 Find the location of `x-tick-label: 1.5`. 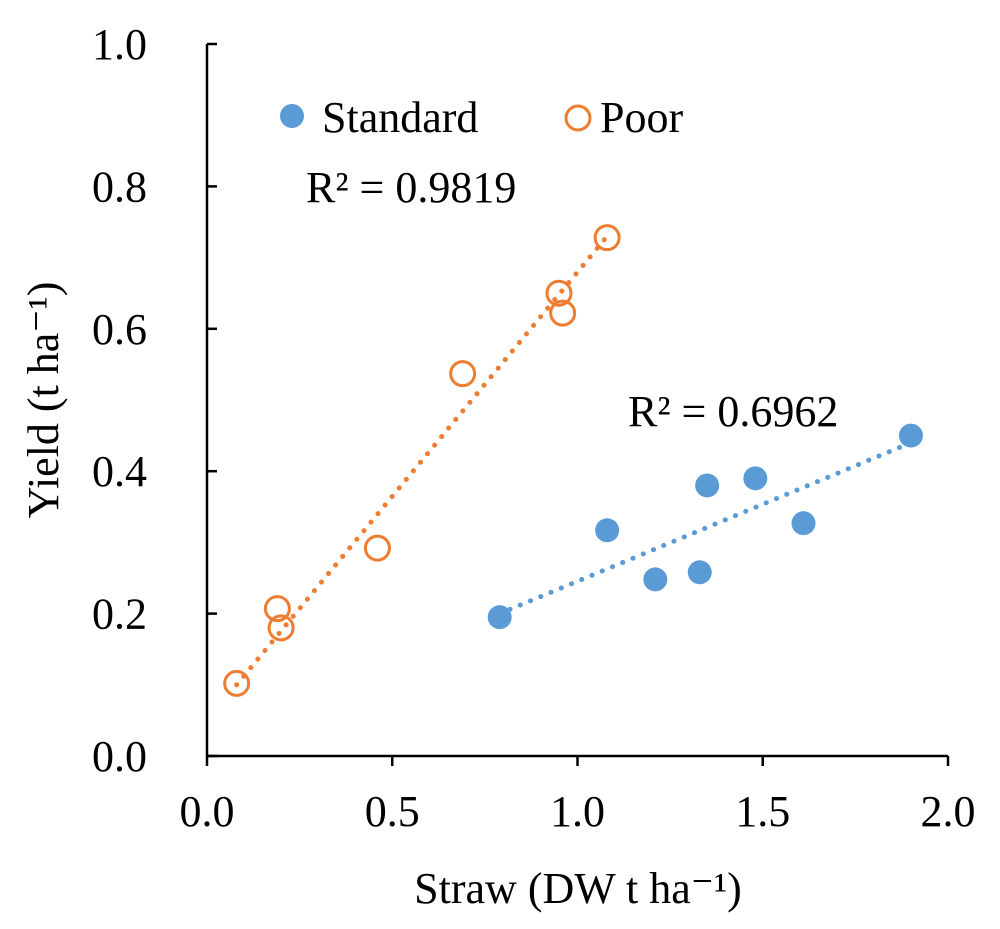

x-tick-label: 1.5 is located at coordinates (762, 811).